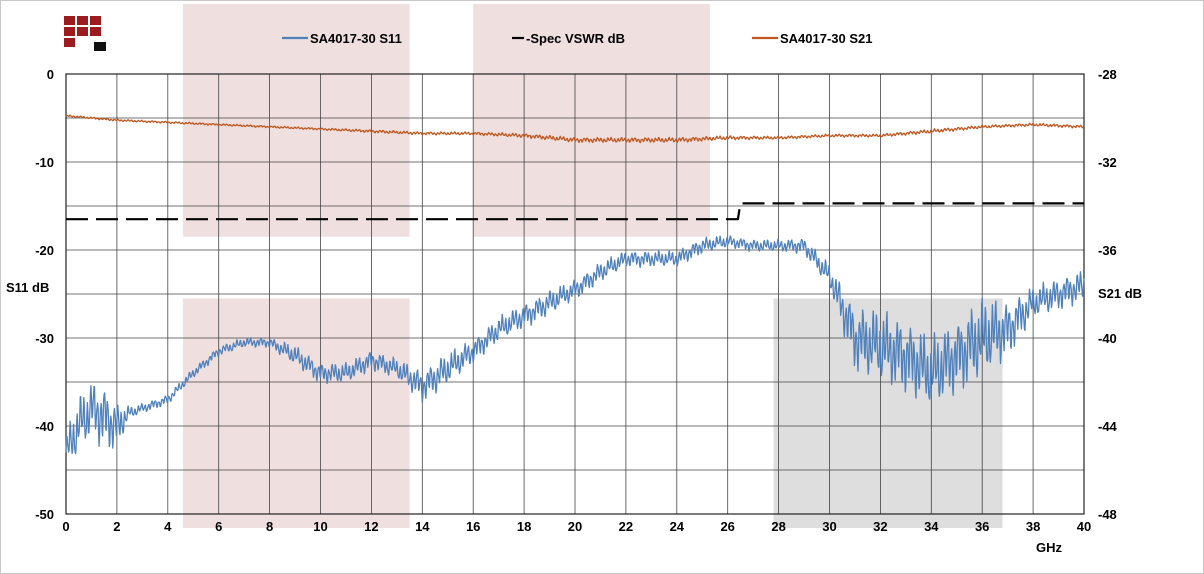  I want to click on x-tick-label: 12, so click(371, 526).